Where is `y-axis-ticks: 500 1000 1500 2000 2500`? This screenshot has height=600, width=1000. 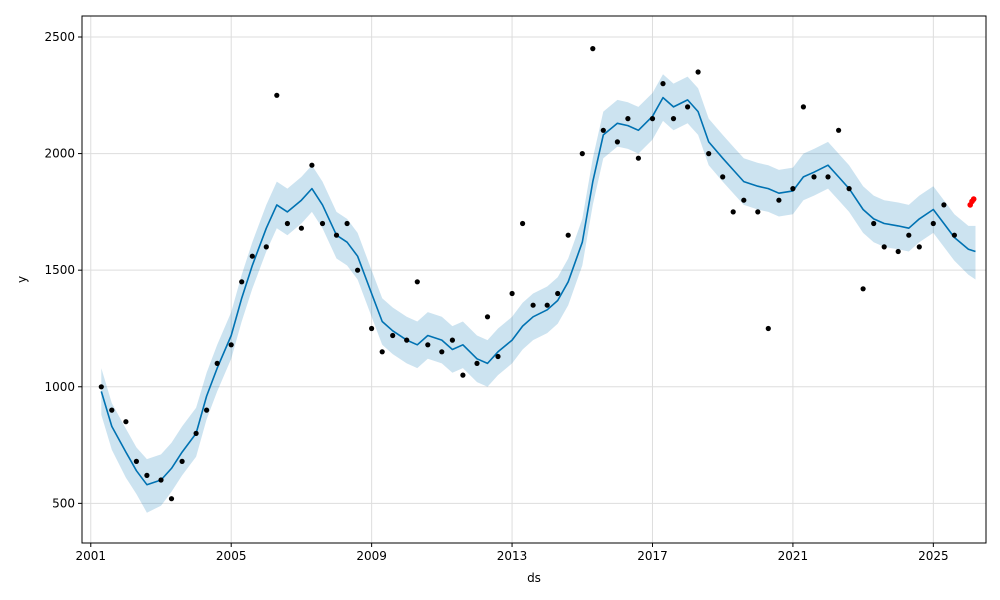 y-axis-ticks: 500 1000 1500 2000 2500 is located at coordinates (63, 270).